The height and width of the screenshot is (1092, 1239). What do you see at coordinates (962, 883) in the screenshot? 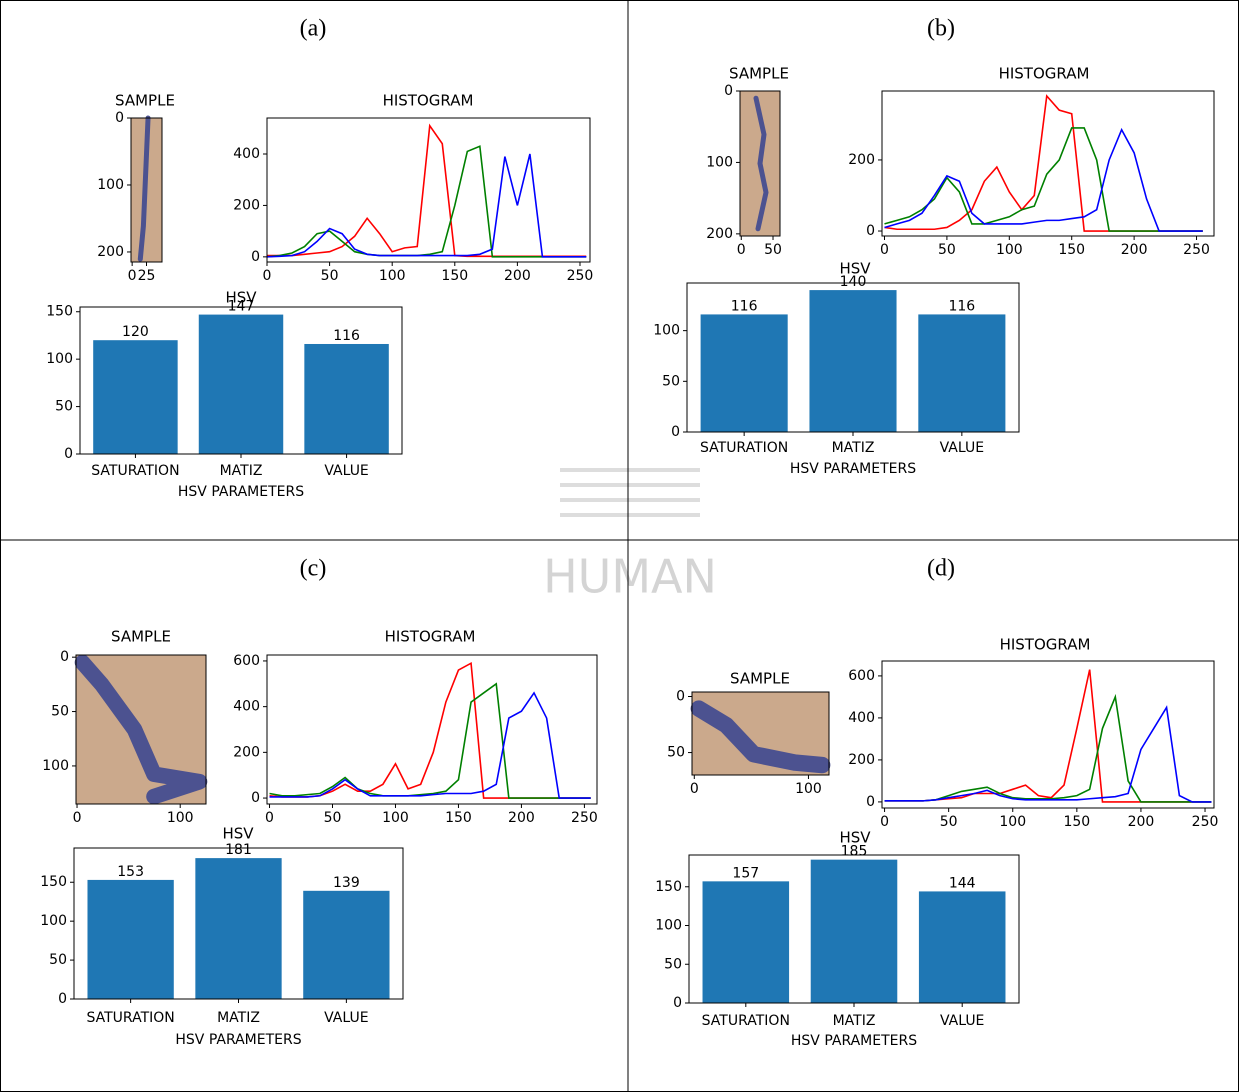
I see `value-label: 144` at bounding box center [962, 883].